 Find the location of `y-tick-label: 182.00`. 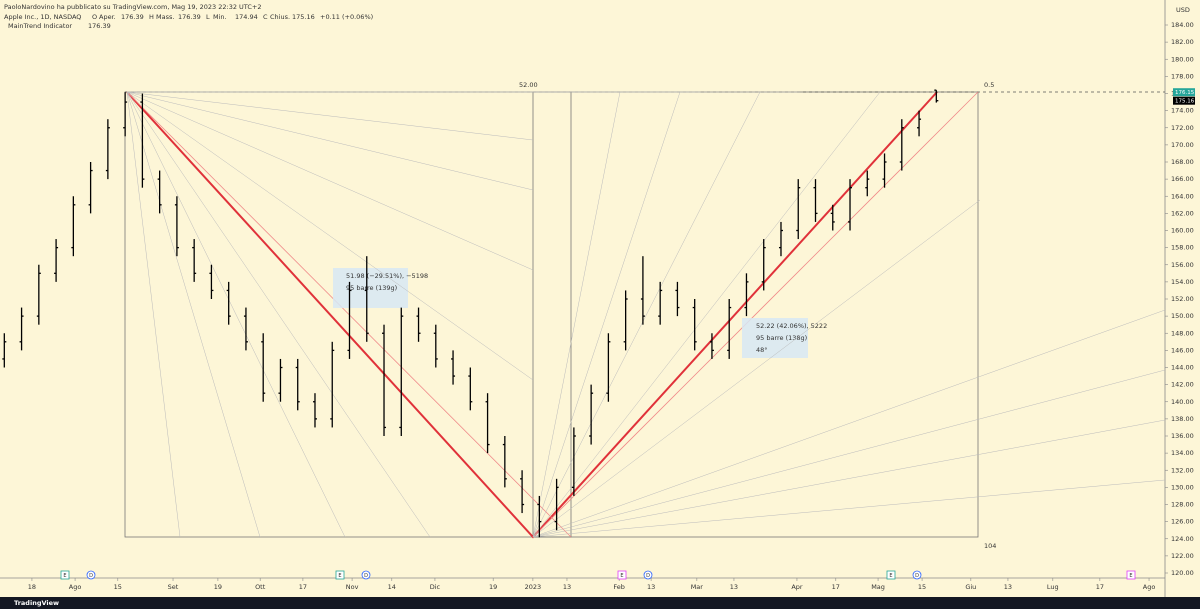

y-tick-label: 182.00 is located at coordinates (1182, 42).